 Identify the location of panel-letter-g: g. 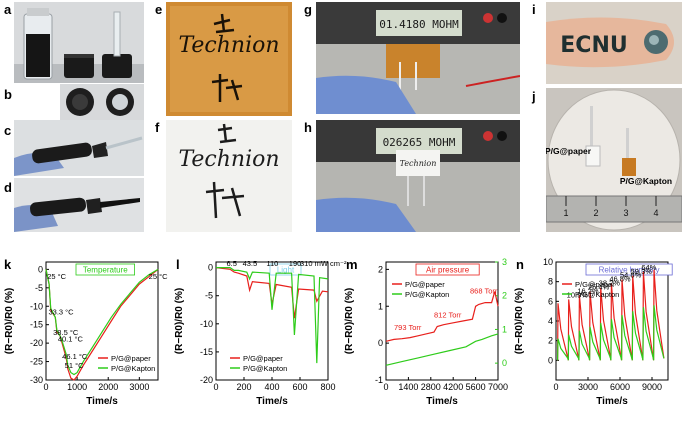
(308, 9).